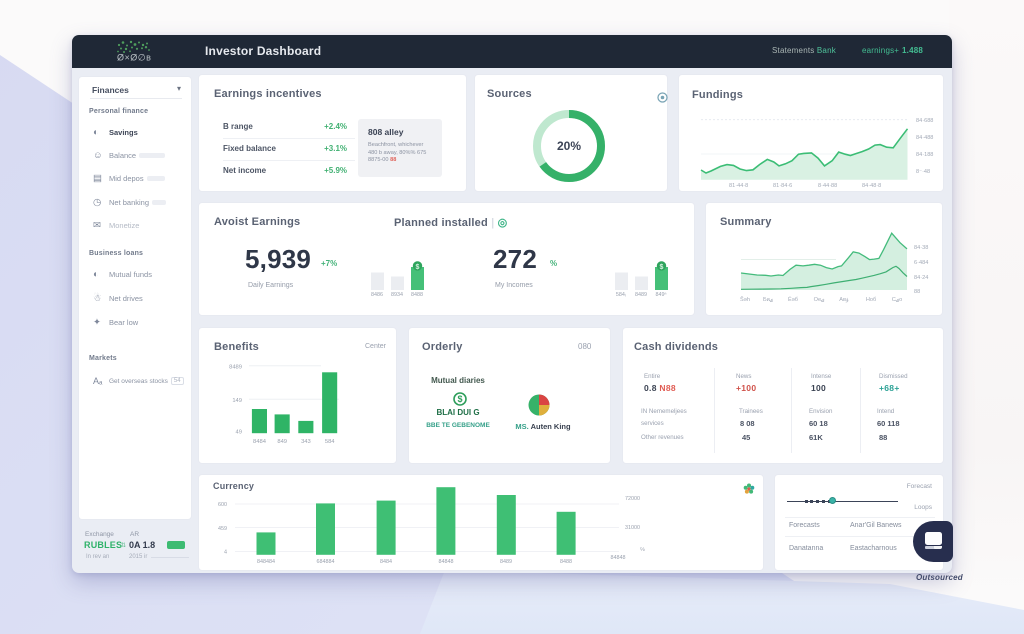 The height and width of the screenshot is (634, 1024). I want to click on svg-text: Оеۍ, so click(819, 300).